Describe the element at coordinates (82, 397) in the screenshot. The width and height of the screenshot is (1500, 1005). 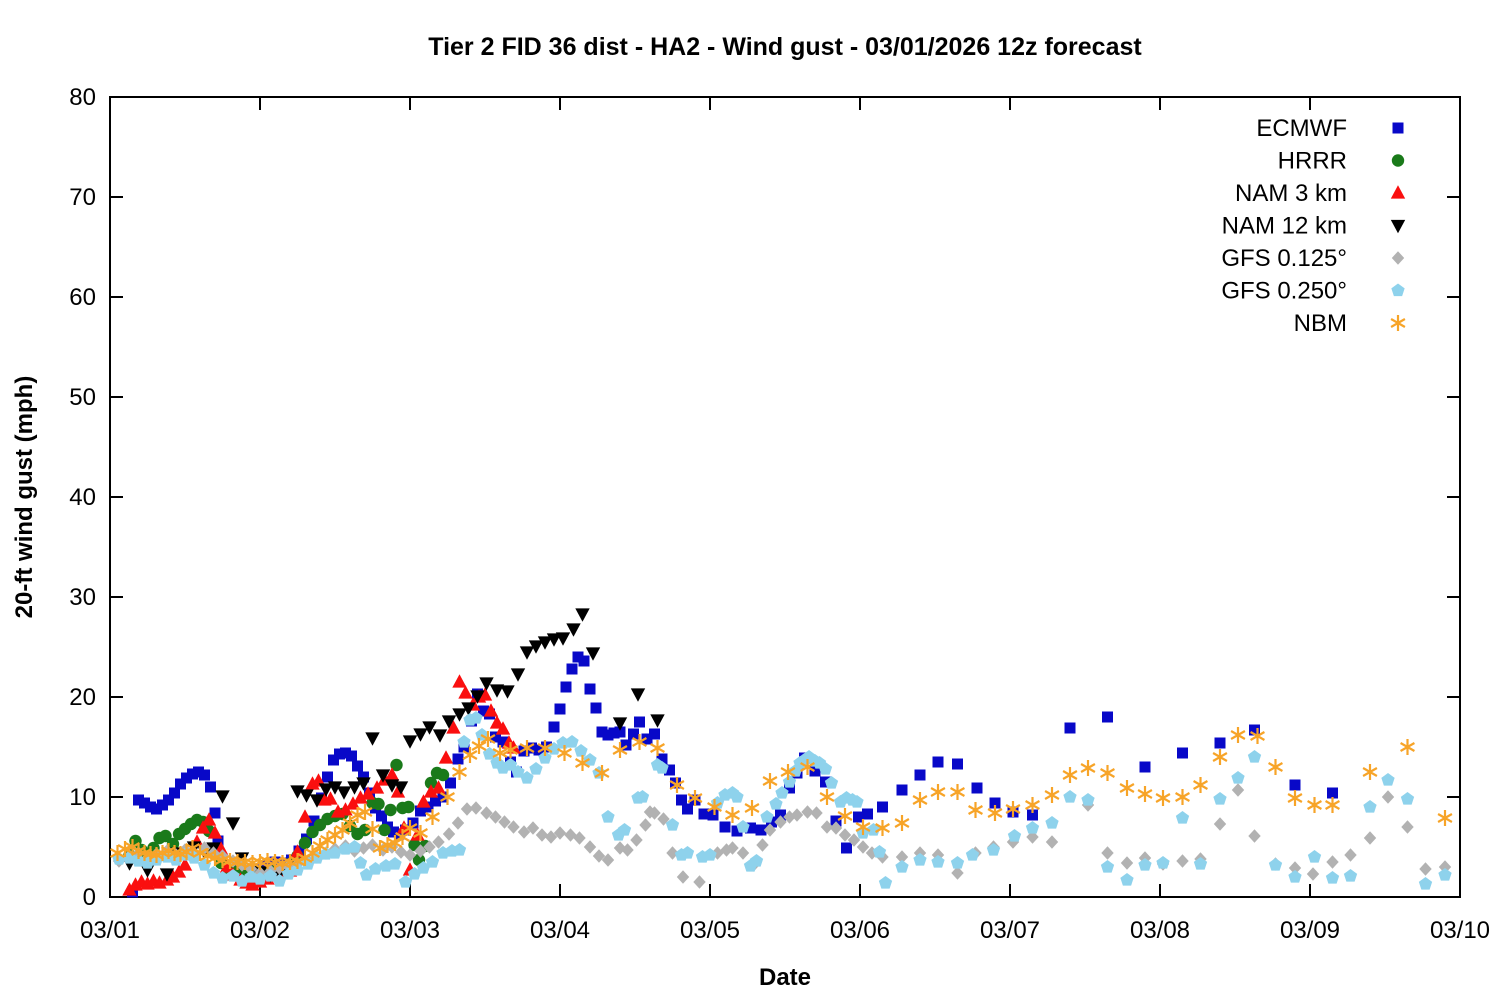
I see `y-tick-label: 50` at that location.